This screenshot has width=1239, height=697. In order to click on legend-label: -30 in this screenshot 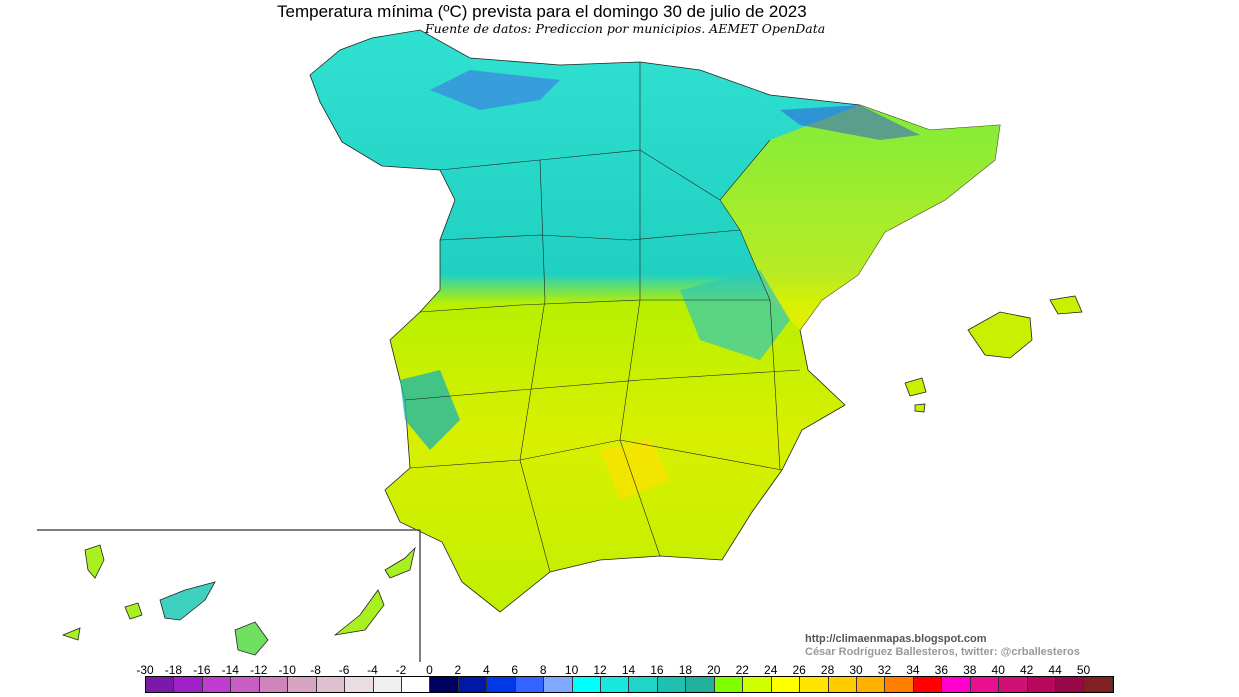, I will do `click(145, 670)`.